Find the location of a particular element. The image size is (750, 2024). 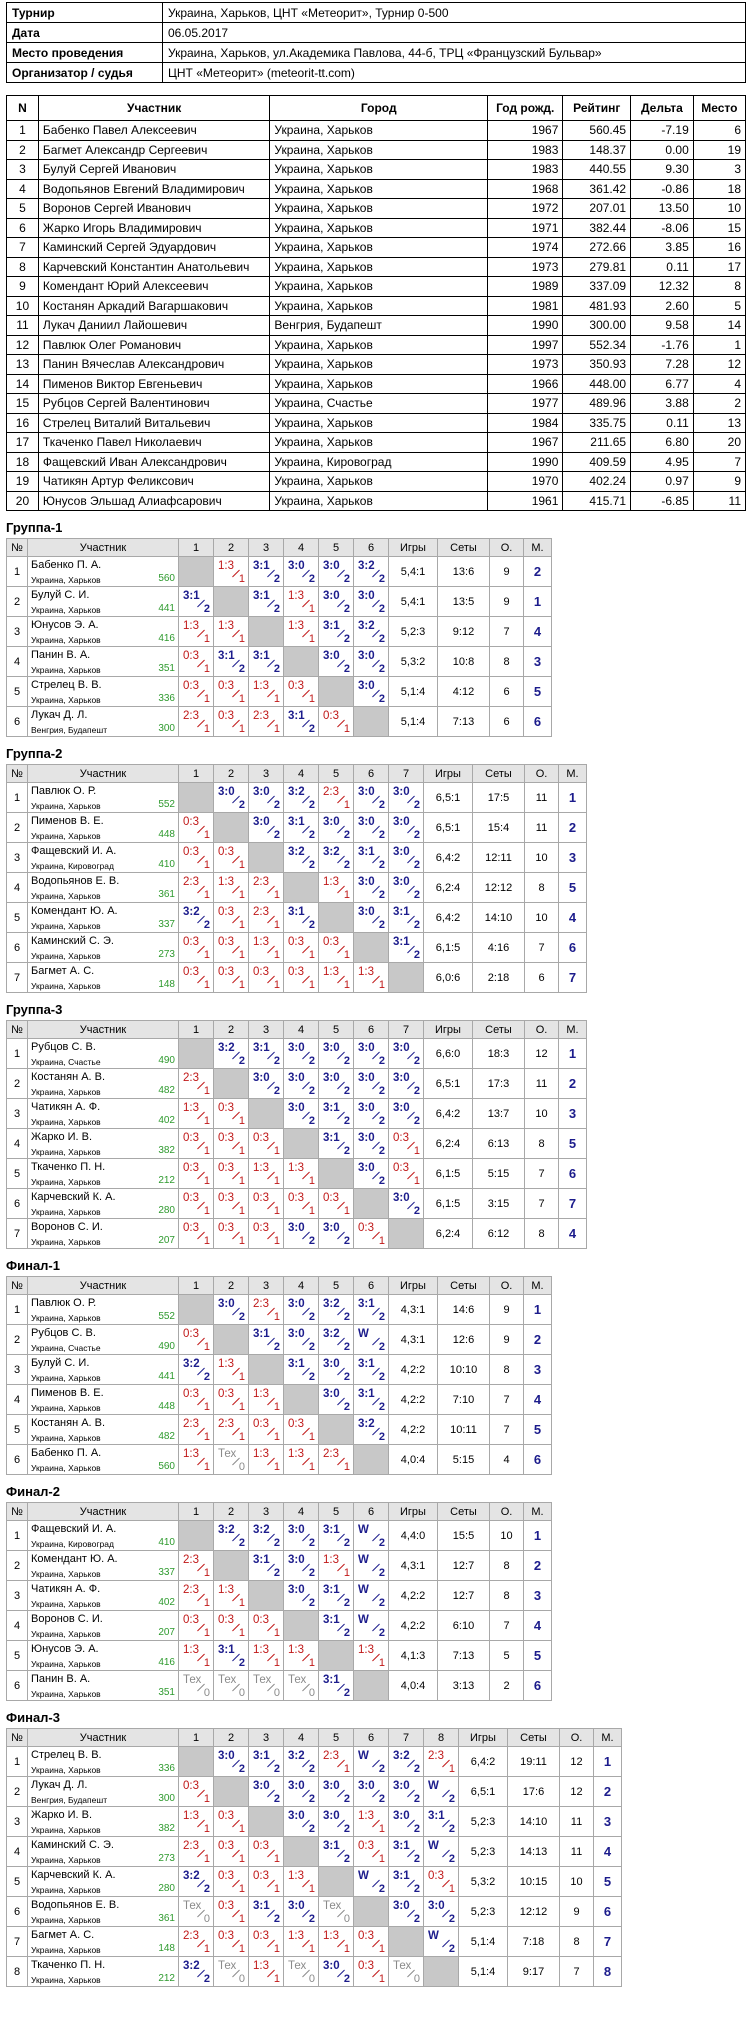

player-name: Пименов В. Е. is located at coordinates (67, 821).